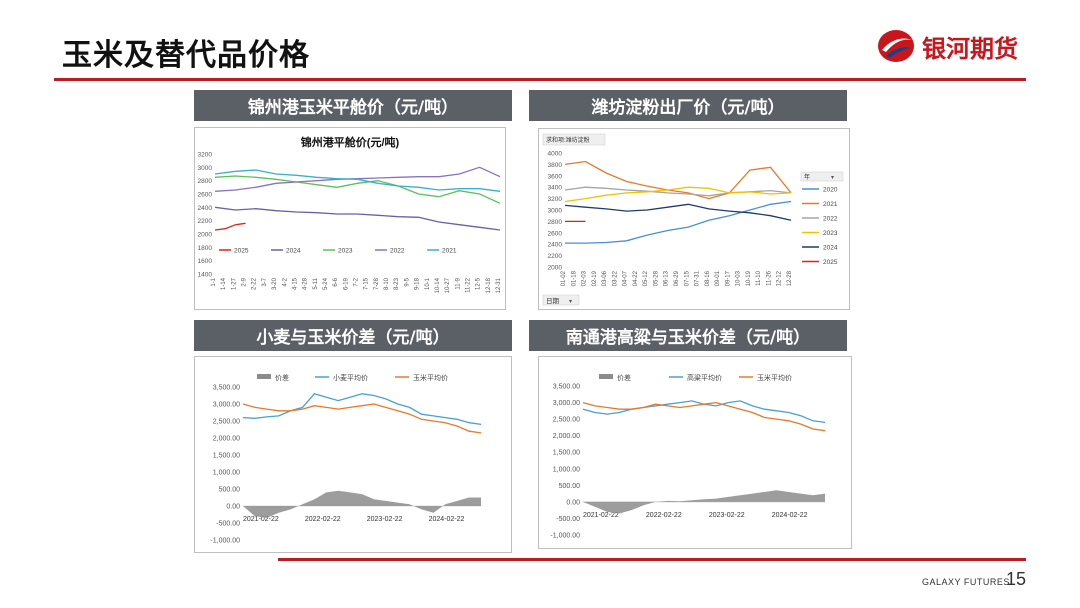 This screenshot has width=1080, height=608. What do you see at coordinates (447, 519) in the screenshot?
I see `x-tick-label: 2024-02-22` at bounding box center [447, 519].